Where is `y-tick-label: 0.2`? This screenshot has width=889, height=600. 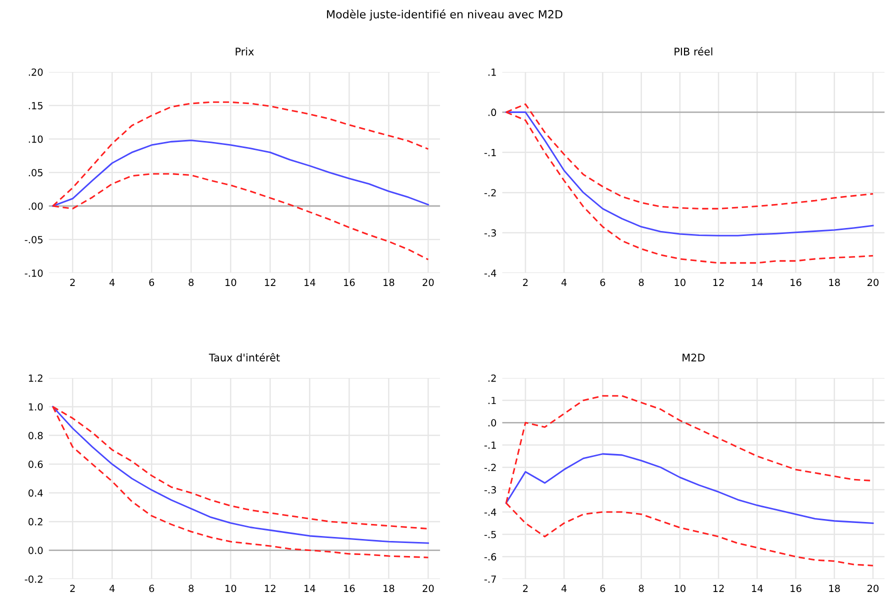 y-tick-label: 0.2 is located at coordinates (35, 522).